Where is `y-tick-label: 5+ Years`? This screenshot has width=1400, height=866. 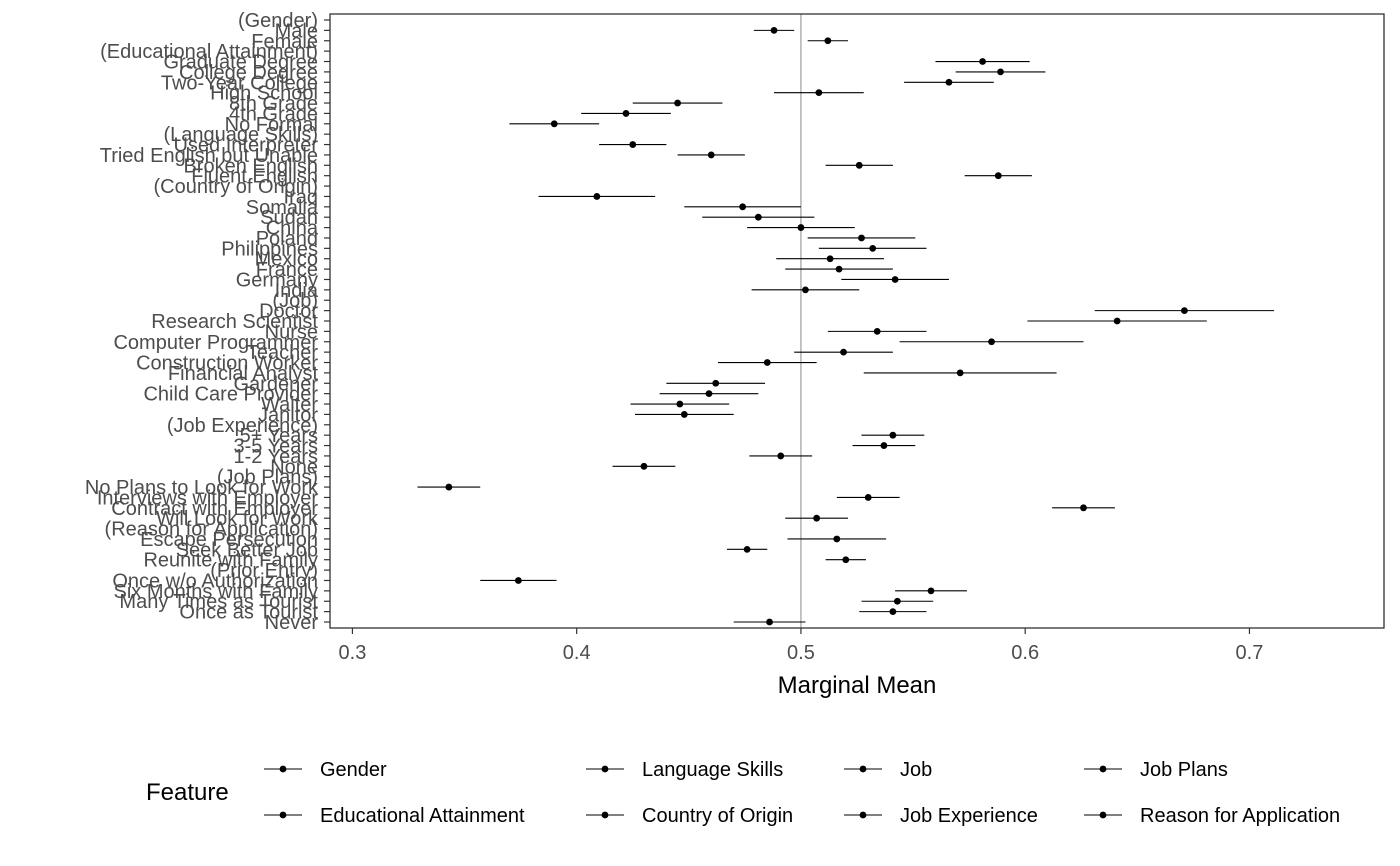
y-tick-label: 5+ Years is located at coordinates (279, 436).